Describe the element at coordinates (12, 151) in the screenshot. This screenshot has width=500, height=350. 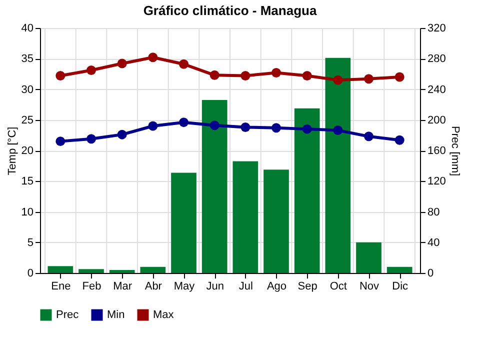
I see `y-axis-title: Temp [°C]` at that location.